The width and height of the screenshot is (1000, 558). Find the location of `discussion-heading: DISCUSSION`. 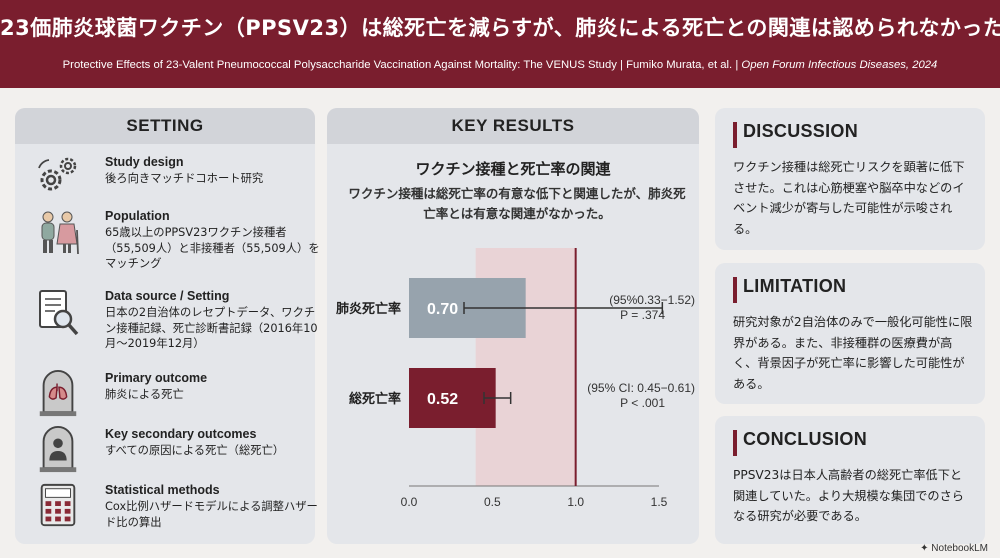

discussion-heading: DISCUSSION is located at coordinates (801, 131).